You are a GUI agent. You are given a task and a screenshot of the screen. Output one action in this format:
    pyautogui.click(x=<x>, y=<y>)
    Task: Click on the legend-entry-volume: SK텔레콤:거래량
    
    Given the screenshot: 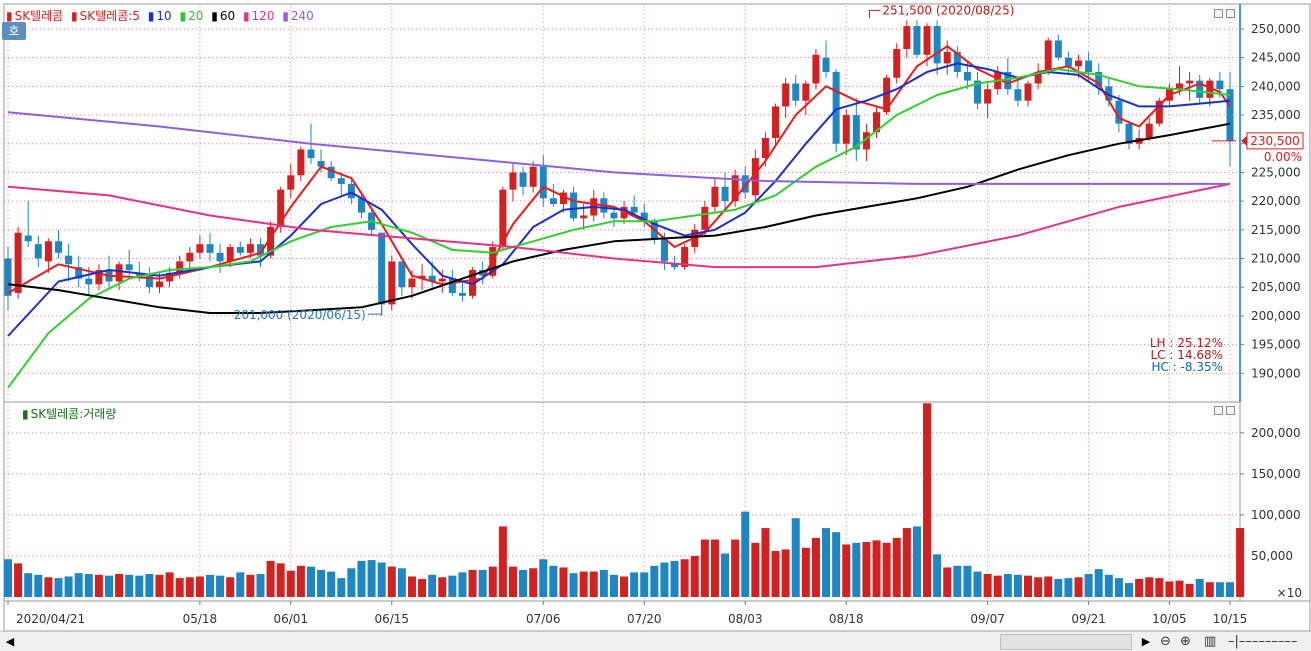 What is the action you would take?
    pyautogui.click(x=73, y=414)
    